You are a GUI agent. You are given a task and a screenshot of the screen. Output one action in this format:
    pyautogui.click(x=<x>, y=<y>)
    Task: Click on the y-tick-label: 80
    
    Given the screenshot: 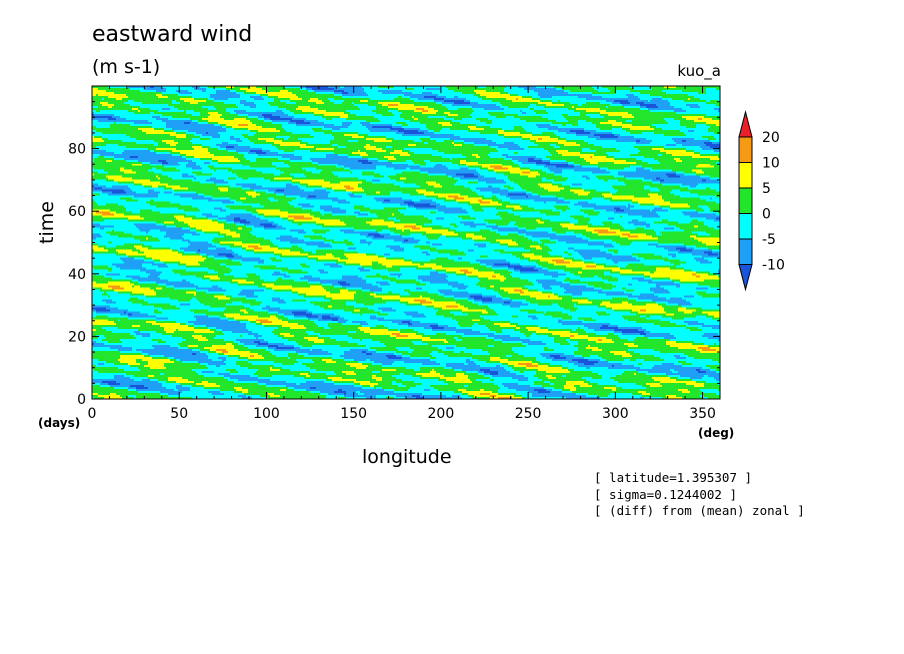 What is the action you would take?
    pyautogui.click(x=77, y=150)
    